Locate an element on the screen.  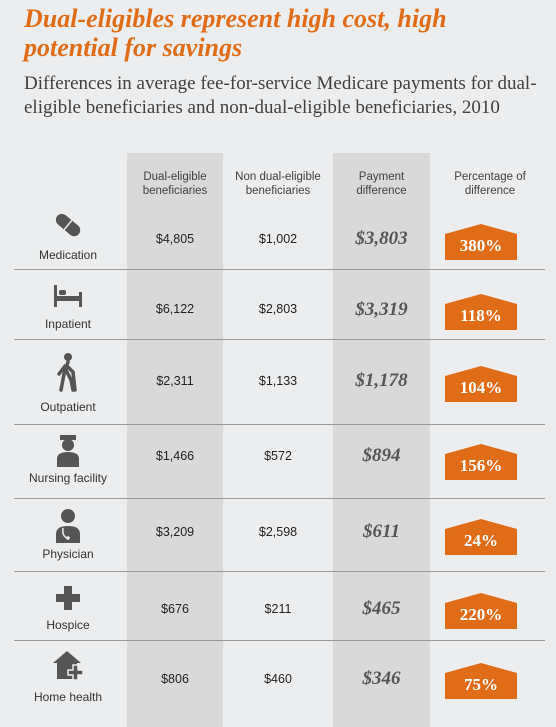
percentage-badge: 118% is located at coordinates (481, 312).